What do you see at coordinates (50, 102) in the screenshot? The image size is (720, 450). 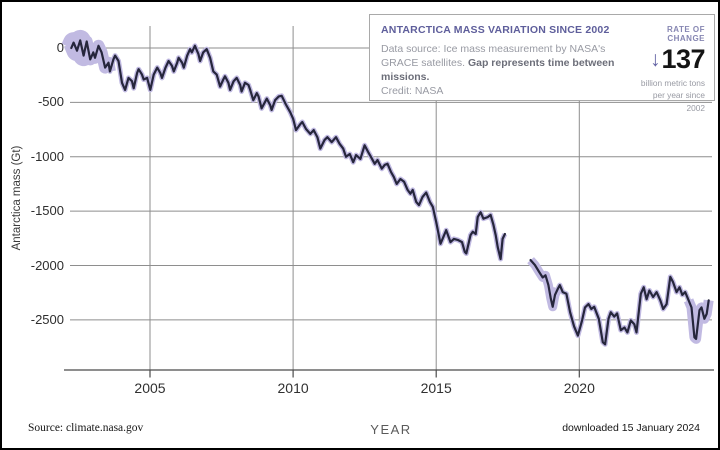 I see `y-tick-label: -500` at bounding box center [50, 102].